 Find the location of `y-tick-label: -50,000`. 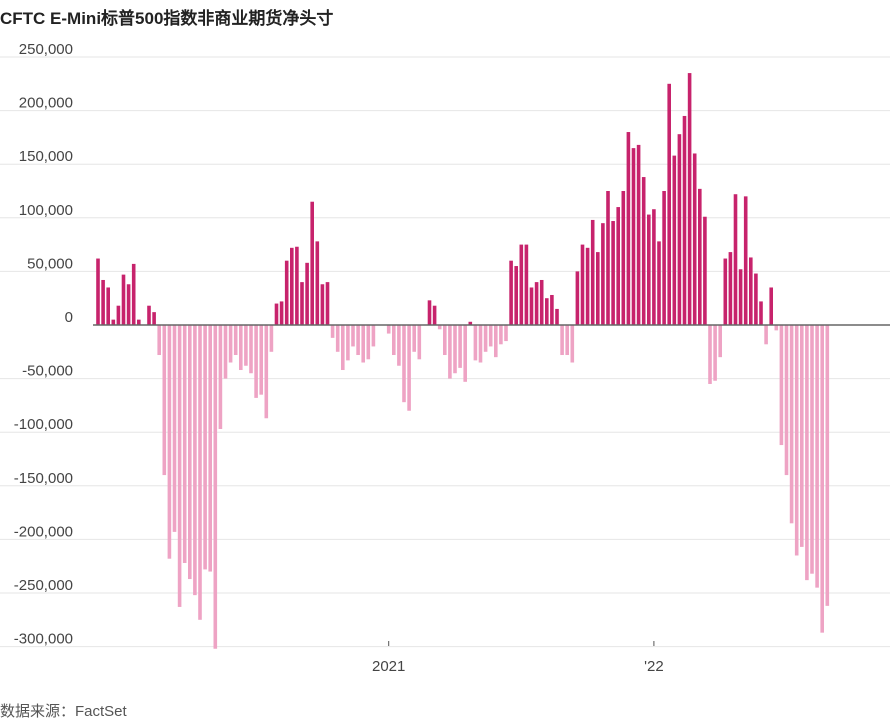

y-tick-label: -50,000 is located at coordinates (47, 371).